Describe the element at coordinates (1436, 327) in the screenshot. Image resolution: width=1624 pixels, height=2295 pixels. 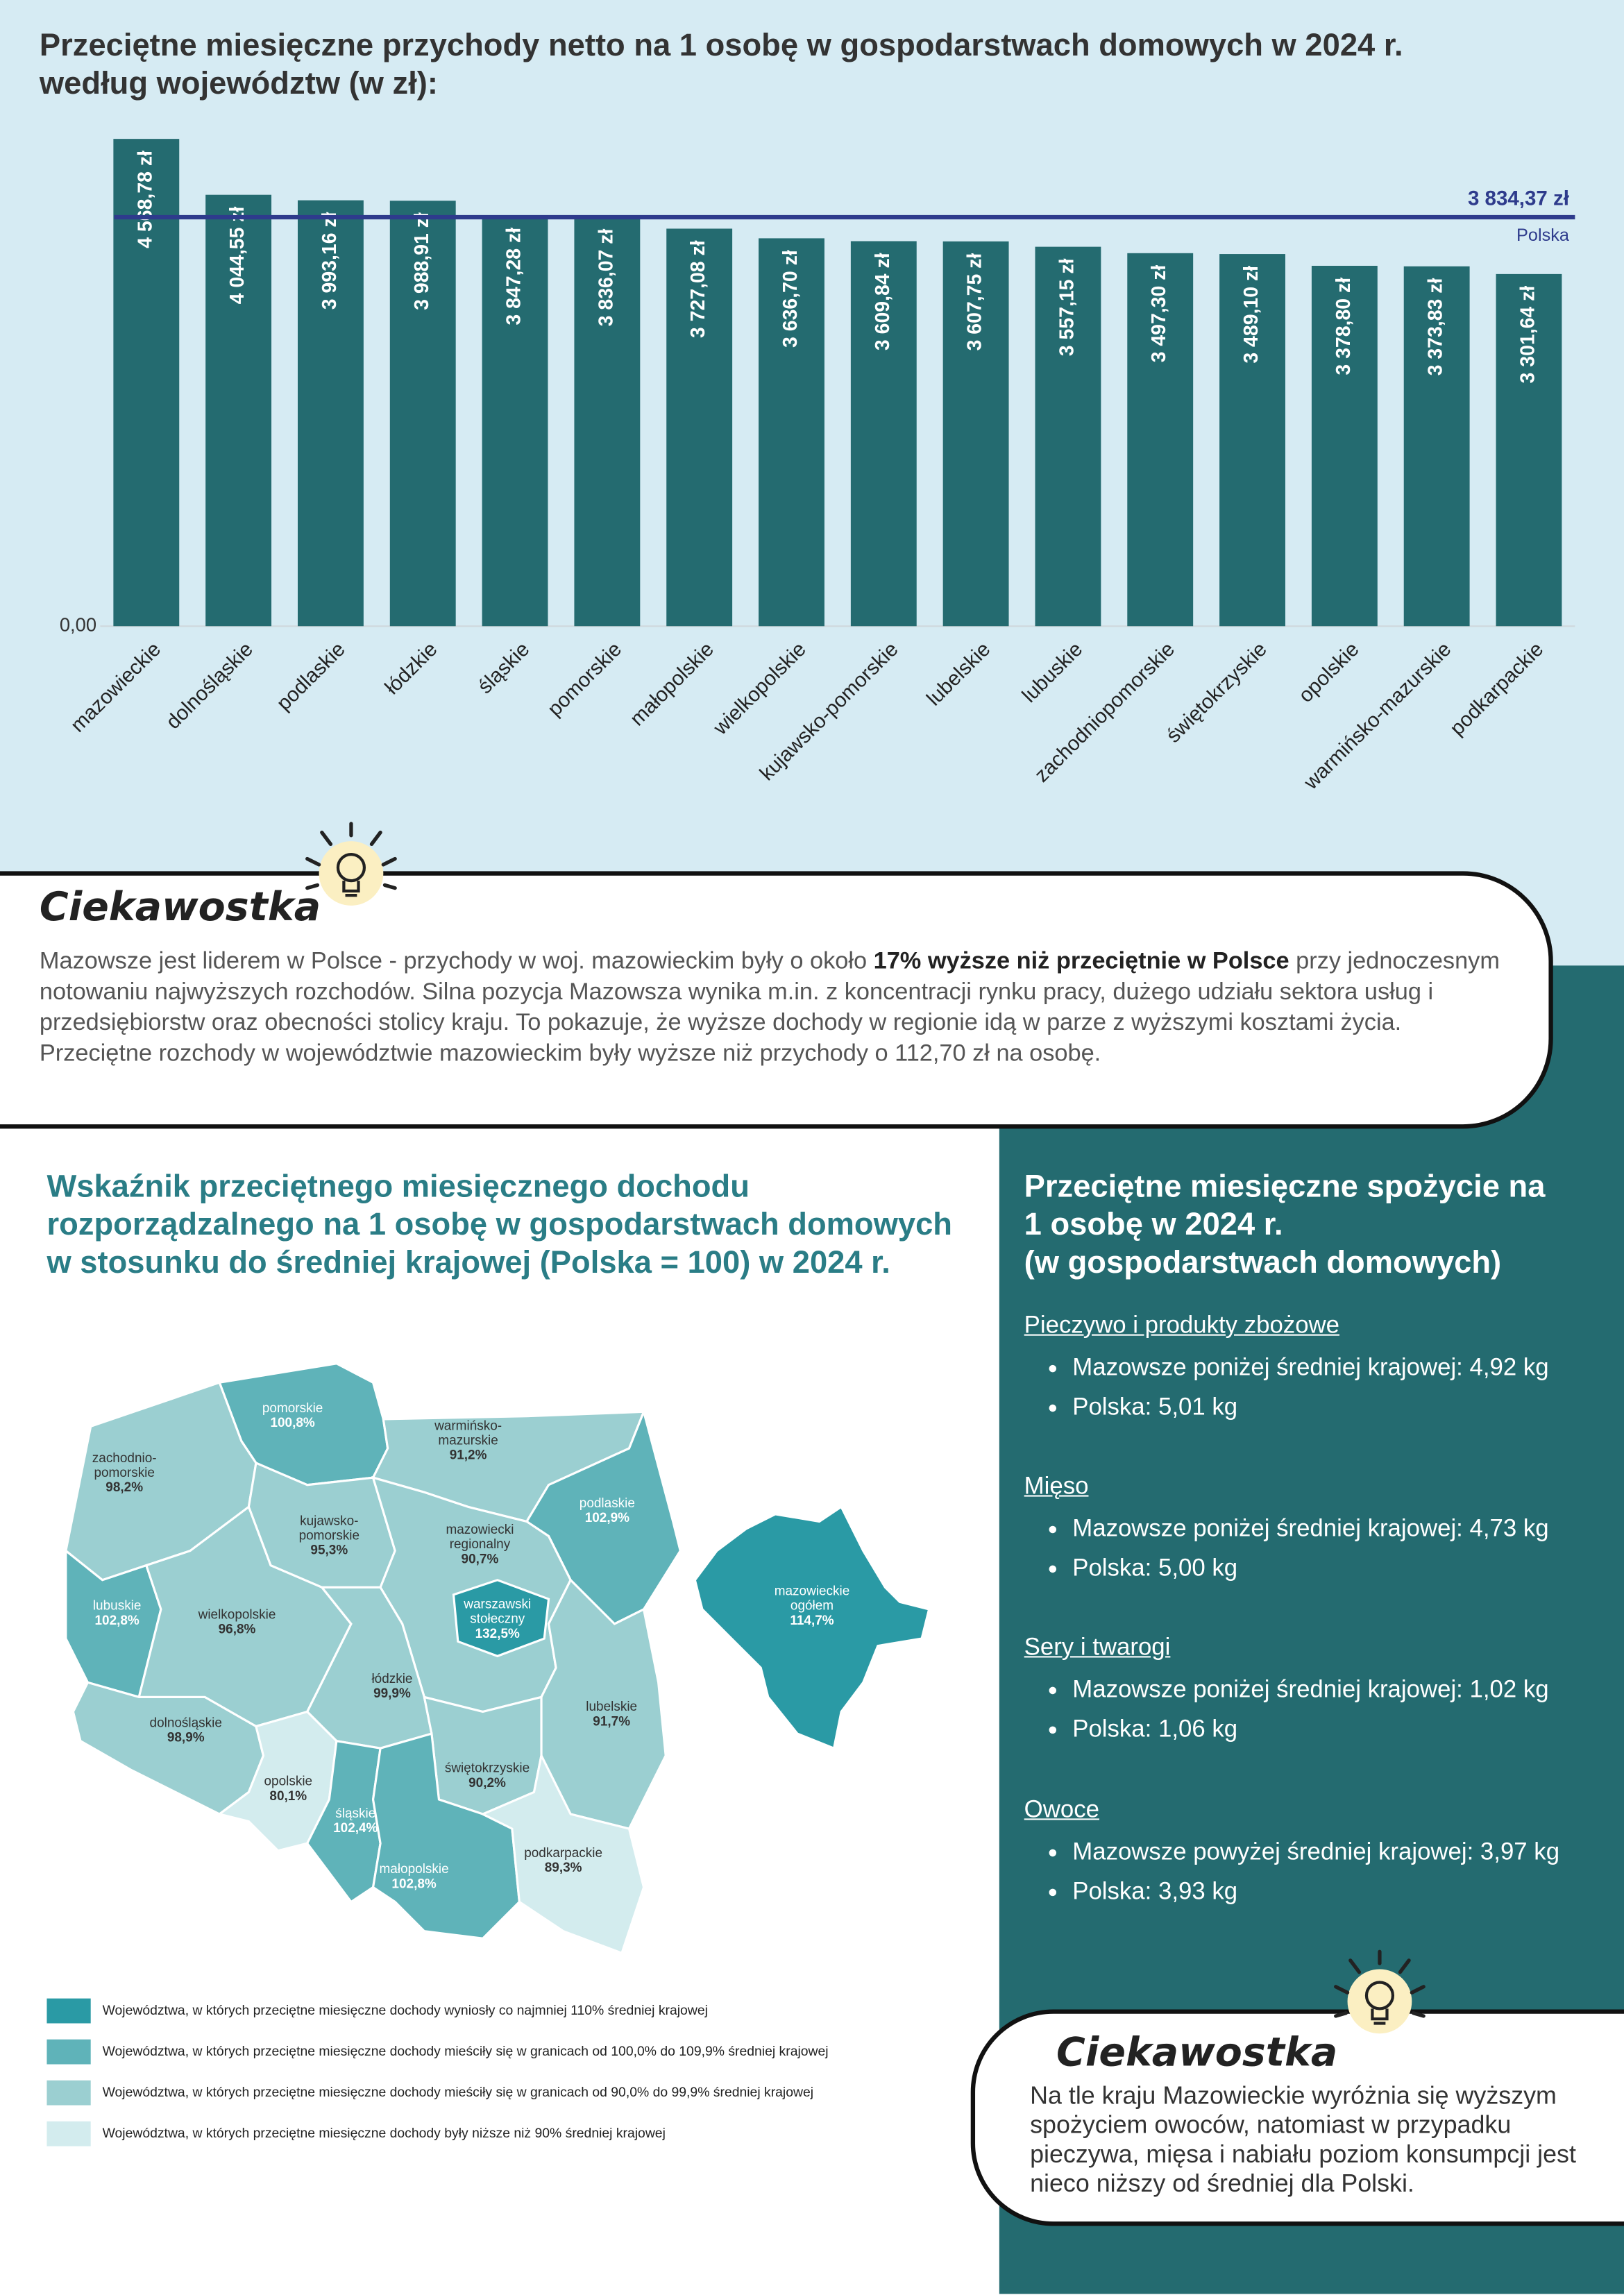
I see `value-label: 3 373,83 zł` at that location.